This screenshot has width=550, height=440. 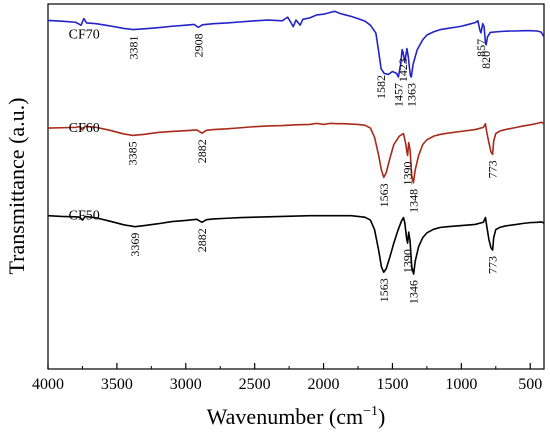 I want to click on x-axis-title: Wavenumber (cm−1), so click(x=296, y=416).